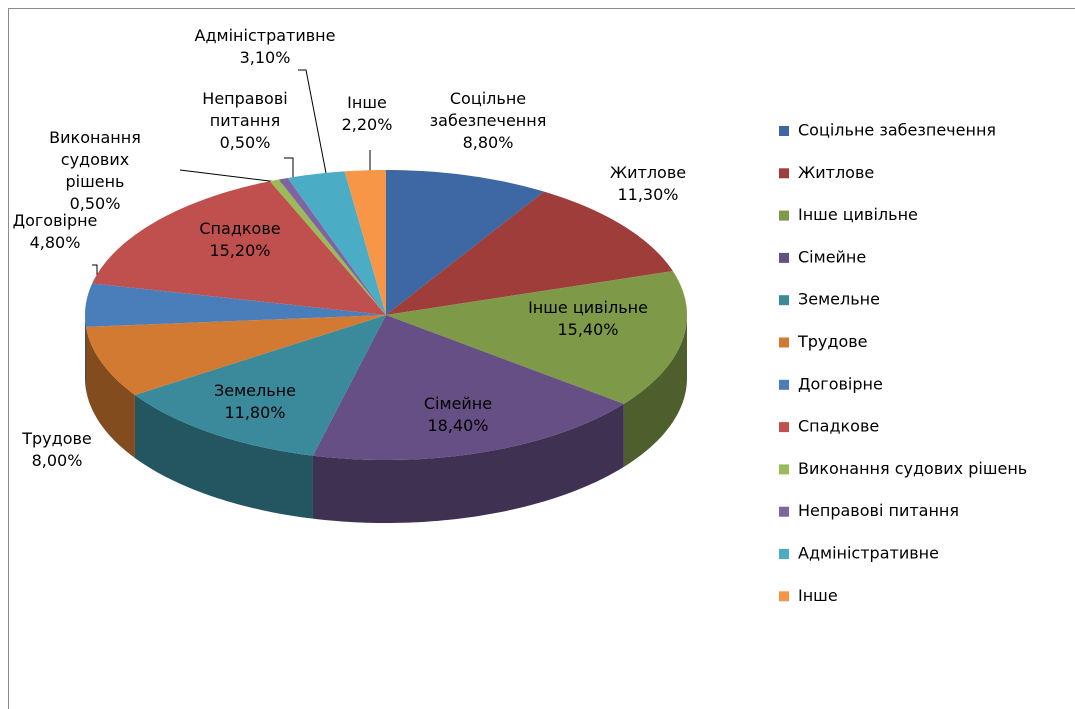  I want to click on data-label-name: Соцільне забезпечення, so click(488, 109).